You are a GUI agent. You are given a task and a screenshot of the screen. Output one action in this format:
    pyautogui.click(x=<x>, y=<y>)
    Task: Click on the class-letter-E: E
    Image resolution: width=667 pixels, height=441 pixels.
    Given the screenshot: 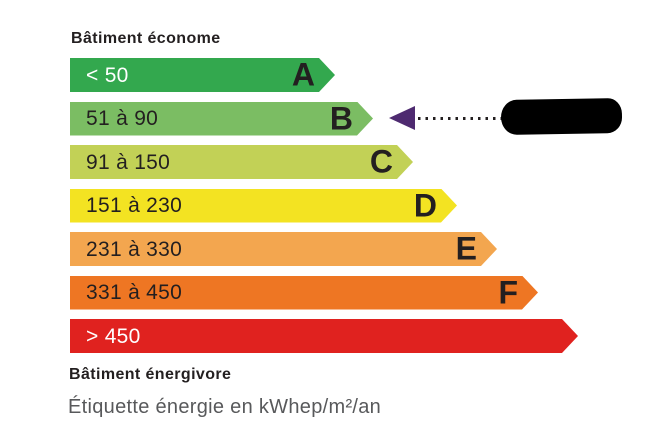 What is the action you would take?
    pyautogui.click(x=466, y=248)
    